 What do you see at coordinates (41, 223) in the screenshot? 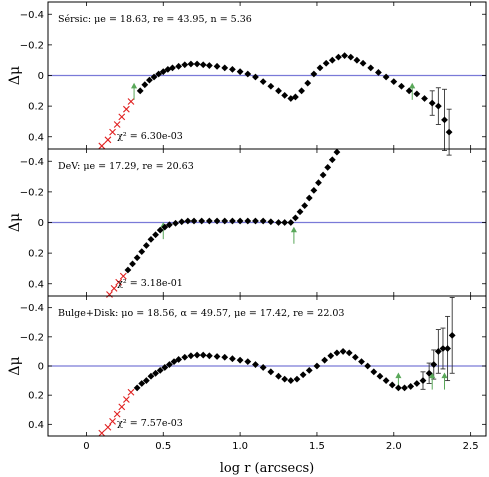
I see `y-tick-label: 0` at bounding box center [41, 223].